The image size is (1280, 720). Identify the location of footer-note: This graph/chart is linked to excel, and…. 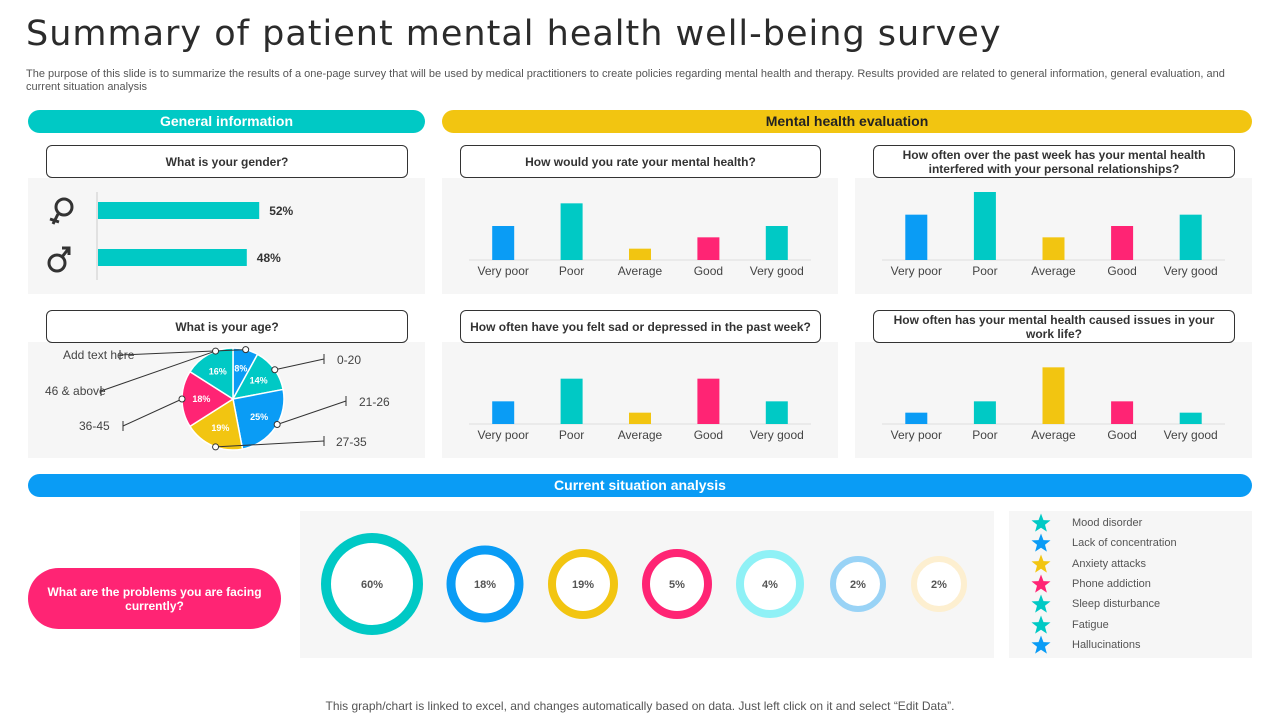
(640, 706).